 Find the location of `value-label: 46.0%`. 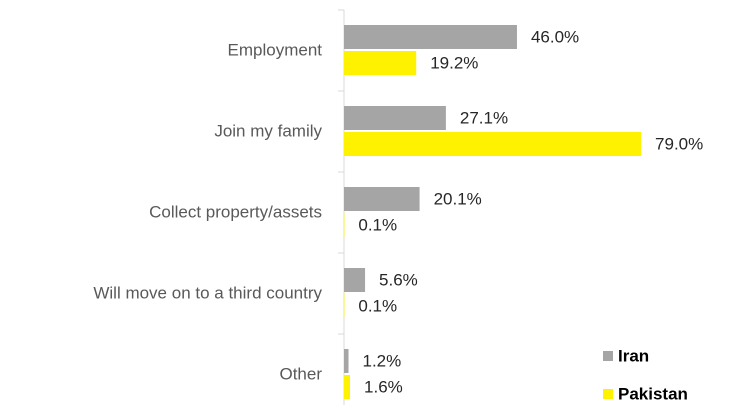

value-label: 46.0% is located at coordinates (555, 36).